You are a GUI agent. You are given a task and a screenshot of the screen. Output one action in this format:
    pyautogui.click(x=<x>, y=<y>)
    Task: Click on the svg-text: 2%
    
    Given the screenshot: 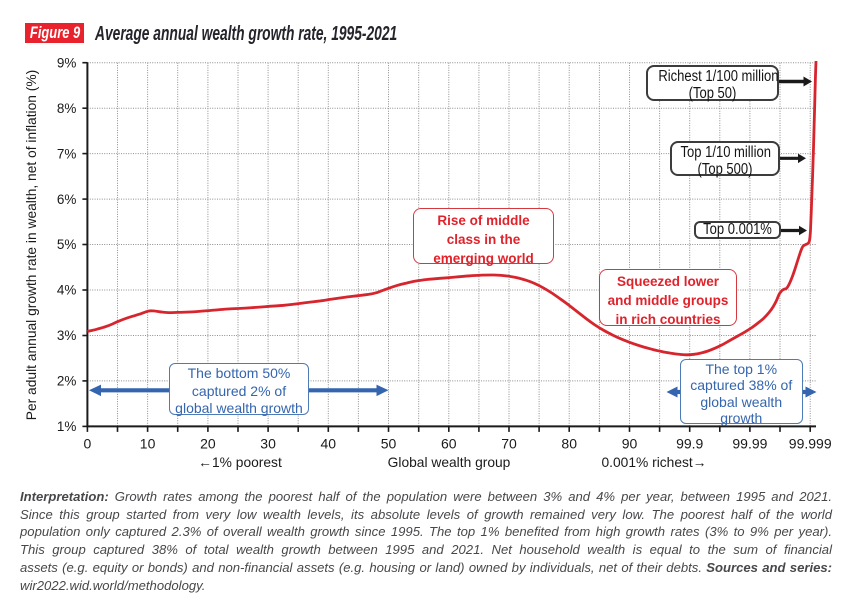 What is the action you would take?
    pyautogui.click(x=67, y=381)
    